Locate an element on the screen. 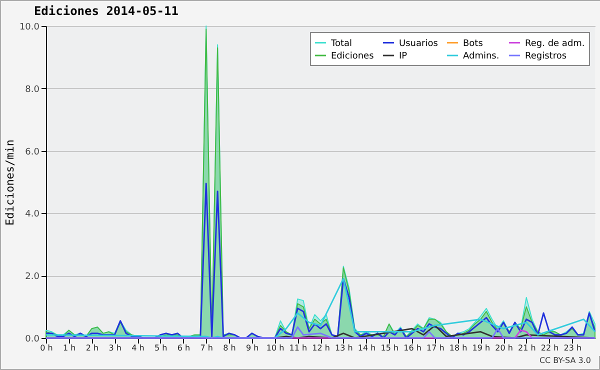  x-tick-label: 0 h is located at coordinates (46, 348).